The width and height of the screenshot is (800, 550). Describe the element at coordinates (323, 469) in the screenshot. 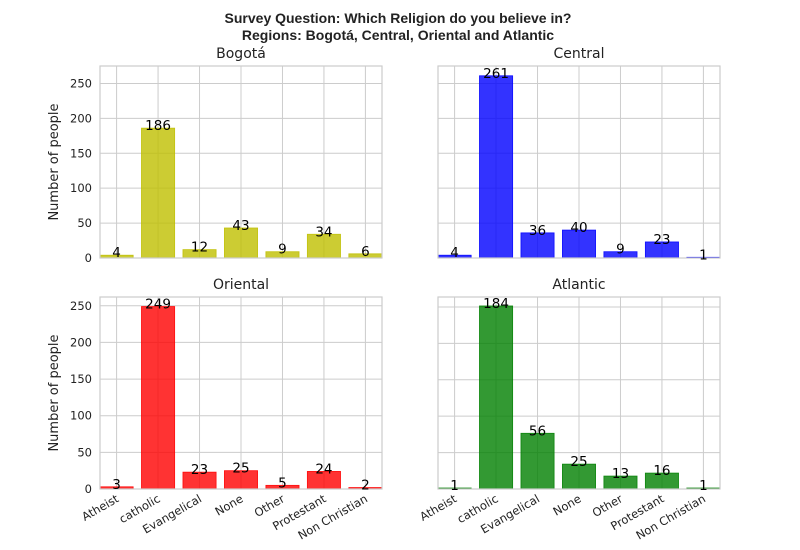

I see `data-label: 24` at that location.